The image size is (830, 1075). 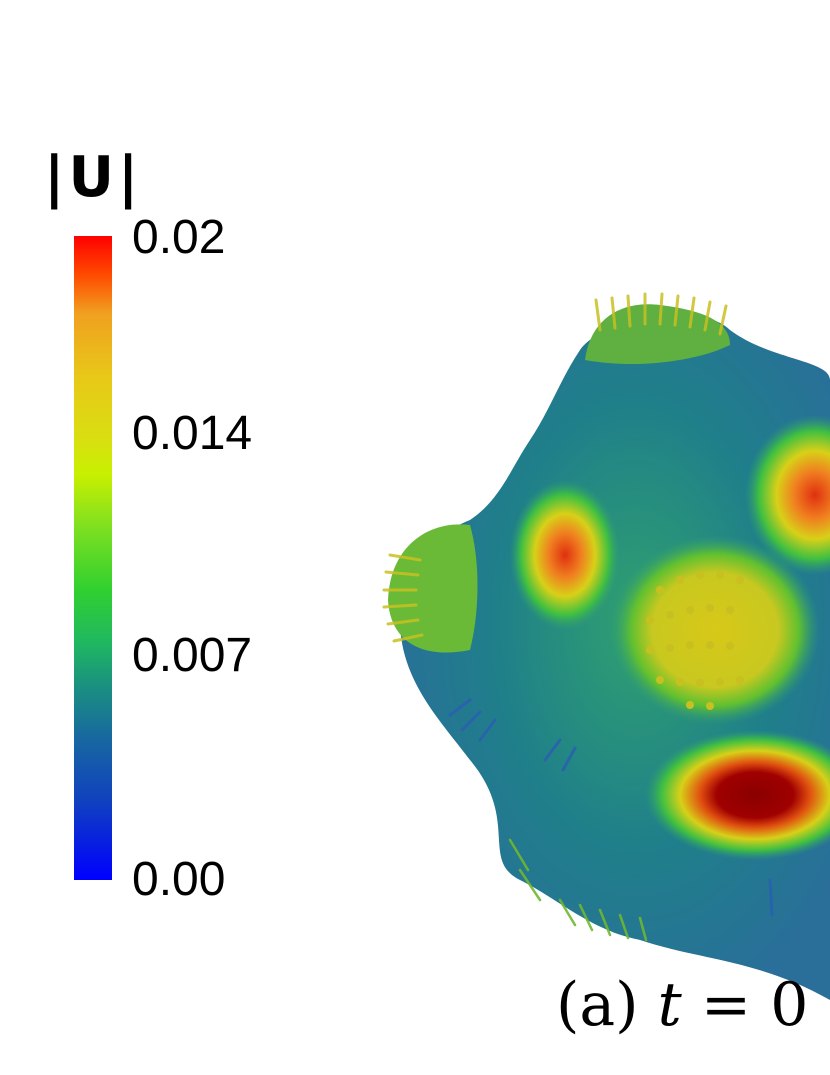 What do you see at coordinates (93, 558) in the screenshot?
I see `colorbar-gradient` at bounding box center [93, 558].